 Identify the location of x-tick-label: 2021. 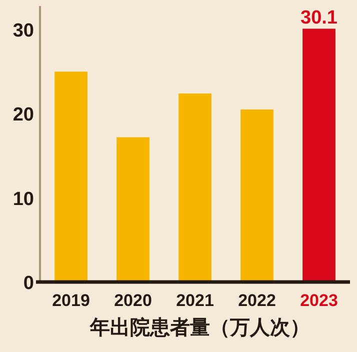
(195, 300).